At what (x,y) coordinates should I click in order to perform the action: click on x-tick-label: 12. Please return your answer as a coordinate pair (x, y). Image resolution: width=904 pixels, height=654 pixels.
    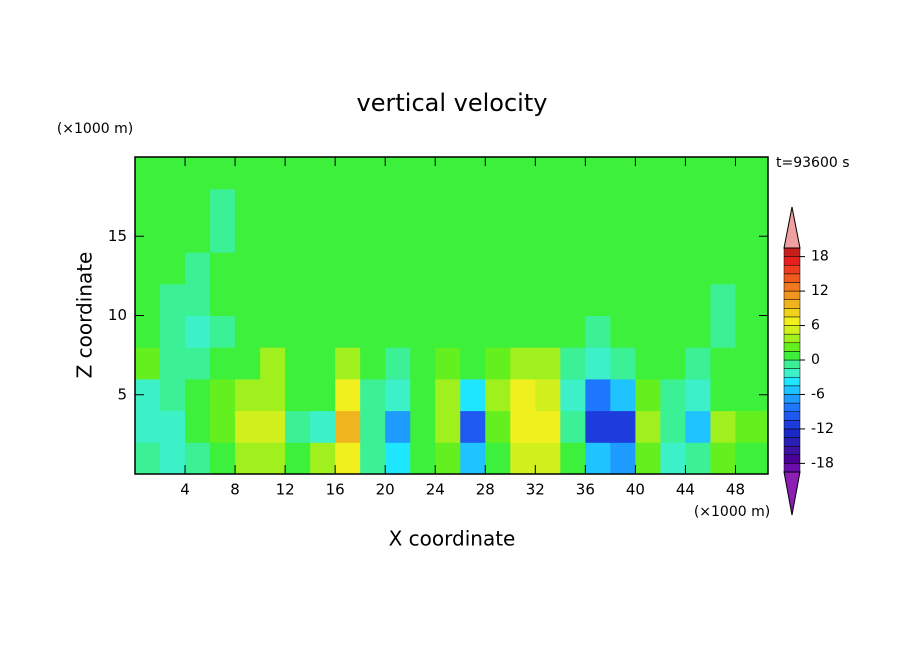
    Looking at the image, I should click on (285, 490).